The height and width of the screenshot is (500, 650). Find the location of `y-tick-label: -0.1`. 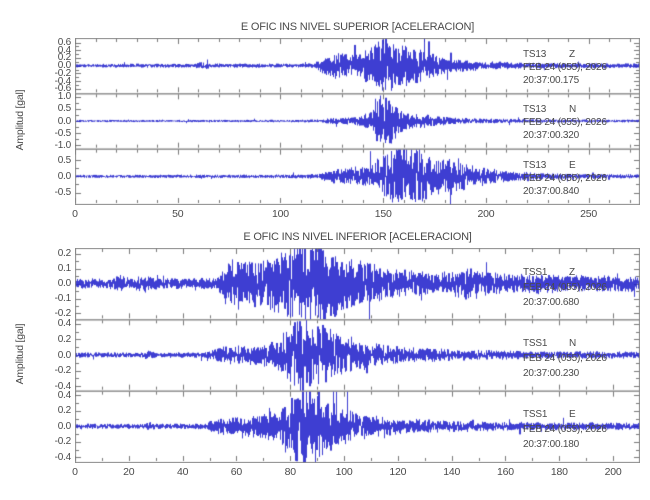

y-tick-label: -0.1 is located at coordinates (63, 299).